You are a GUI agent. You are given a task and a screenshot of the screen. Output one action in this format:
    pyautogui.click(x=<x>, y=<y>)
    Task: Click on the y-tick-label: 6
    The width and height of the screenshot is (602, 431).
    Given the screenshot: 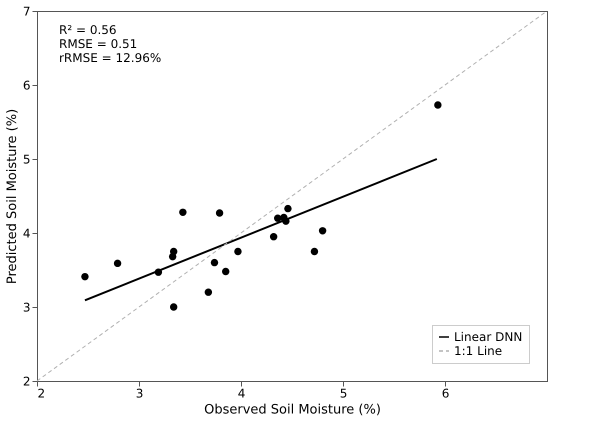 What is the action you would take?
    pyautogui.click(x=26, y=85)
    